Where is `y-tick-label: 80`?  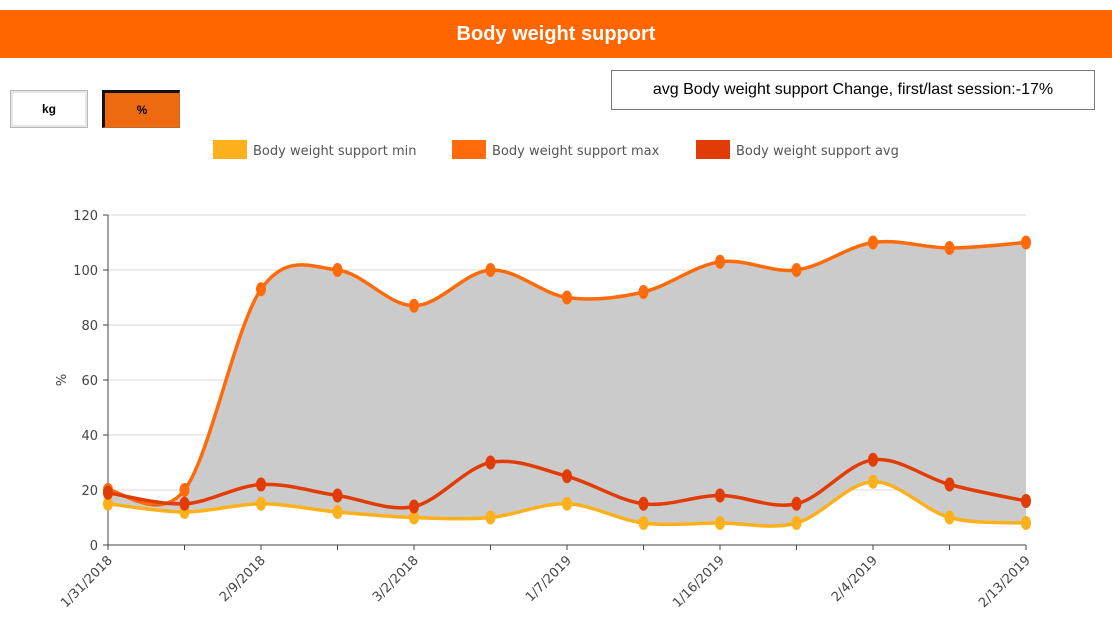
y-tick-label: 80 is located at coordinates (89, 326).